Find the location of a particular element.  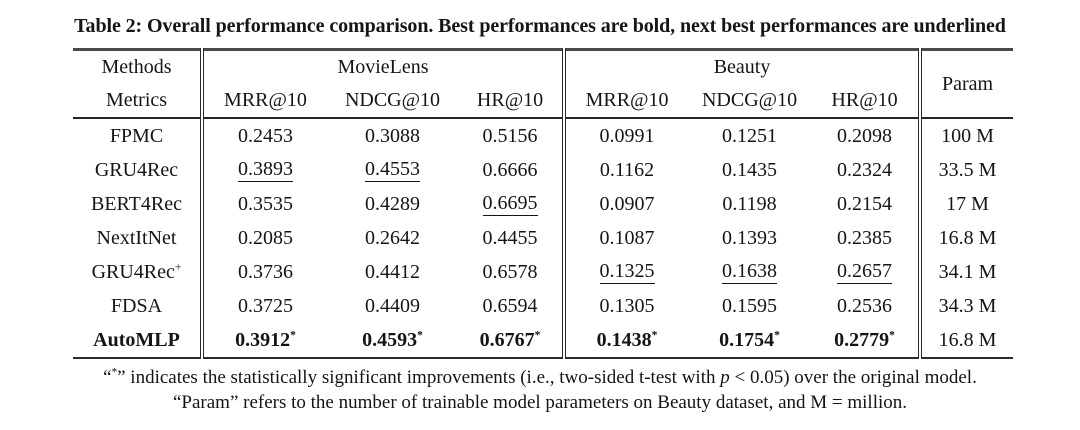

value-cell: 0.2085 is located at coordinates (263, 238).